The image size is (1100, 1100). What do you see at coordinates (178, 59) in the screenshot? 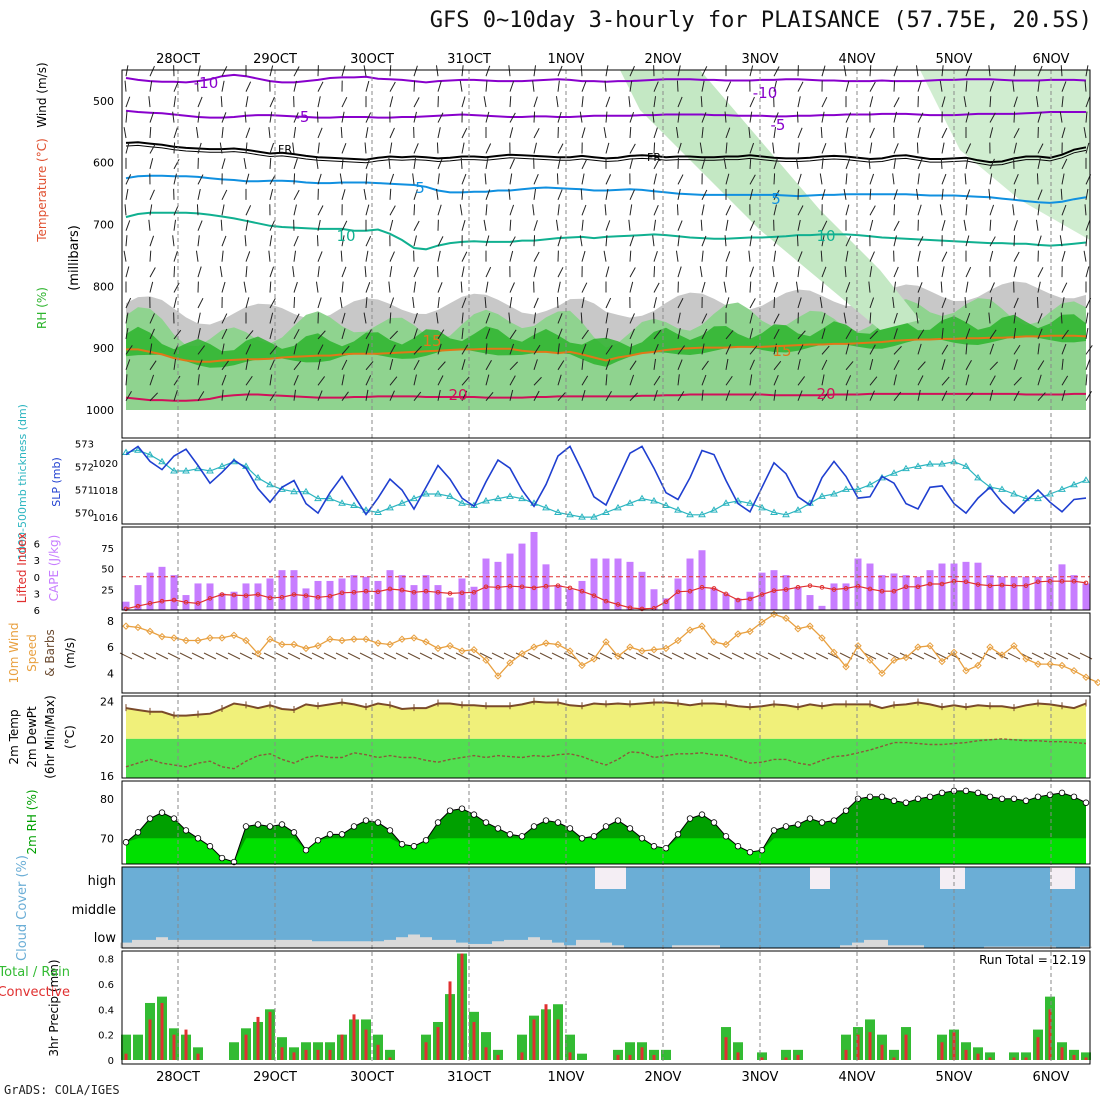
I see `date-label-top: 28OCT` at bounding box center [178, 59].